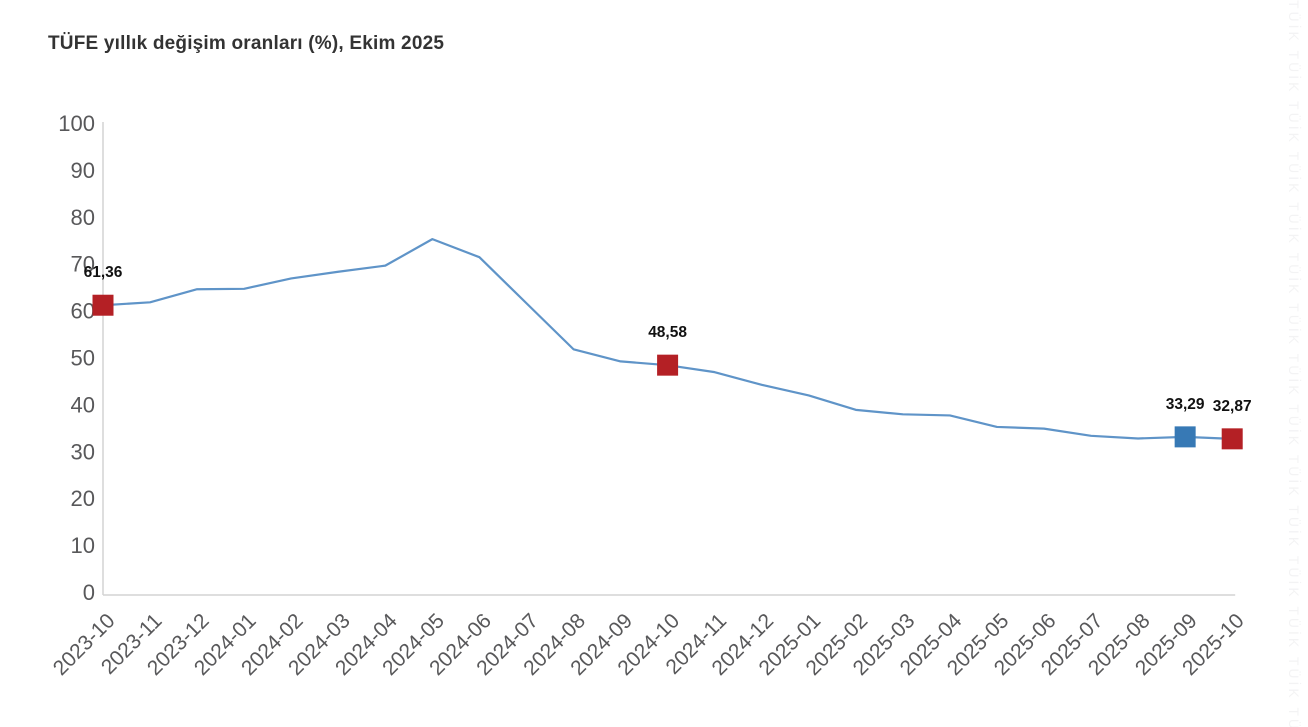 Image resolution: width=1308 pixels, height=727 pixels. What do you see at coordinates (83, 217) in the screenshot?
I see `y-tick-label: 80` at bounding box center [83, 217].